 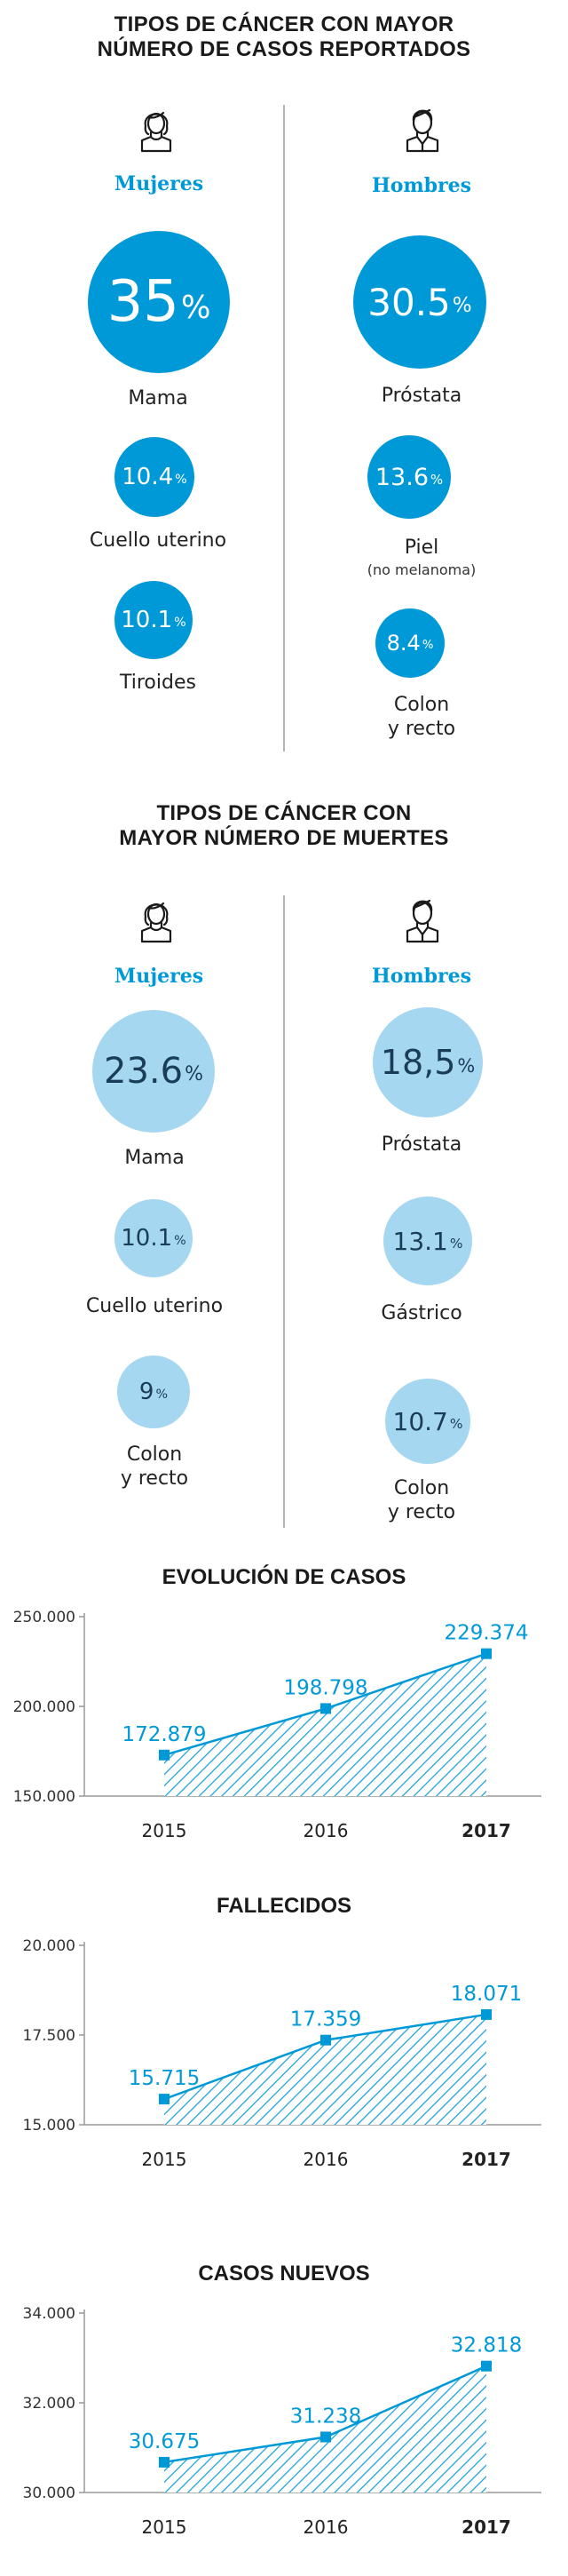 What do you see at coordinates (284, 2274) in the screenshot?
I see `chart3-title: CASOS NUEVOS` at bounding box center [284, 2274].